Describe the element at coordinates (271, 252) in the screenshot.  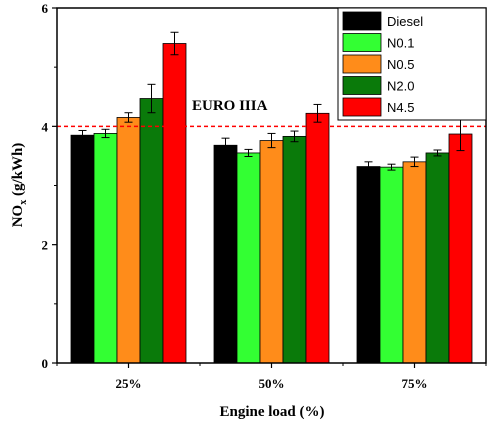
I see `bar-N0.5-50%` at that location.